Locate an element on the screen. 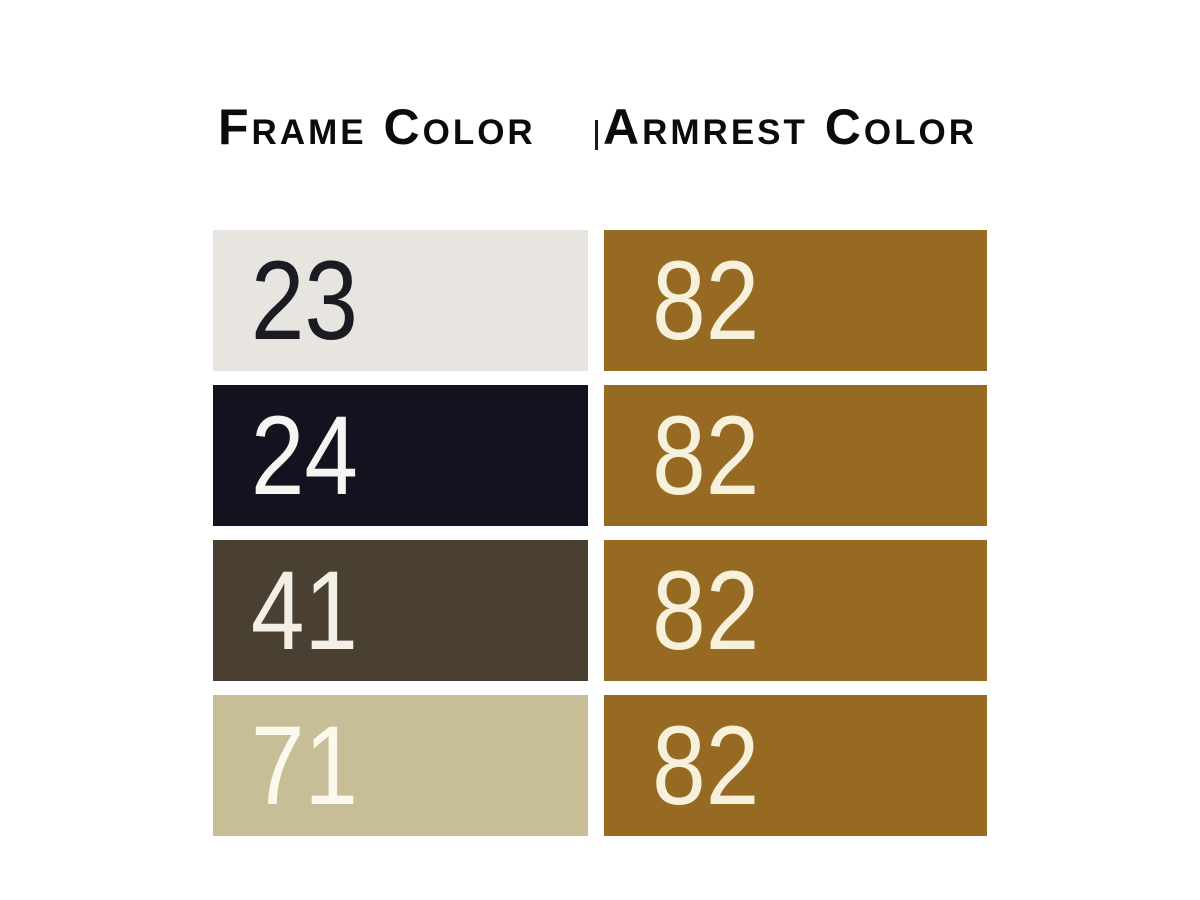 The height and width of the screenshot is (900, 1200). frame-color-header-label: Frame Color is located at coordinates (377, 127).